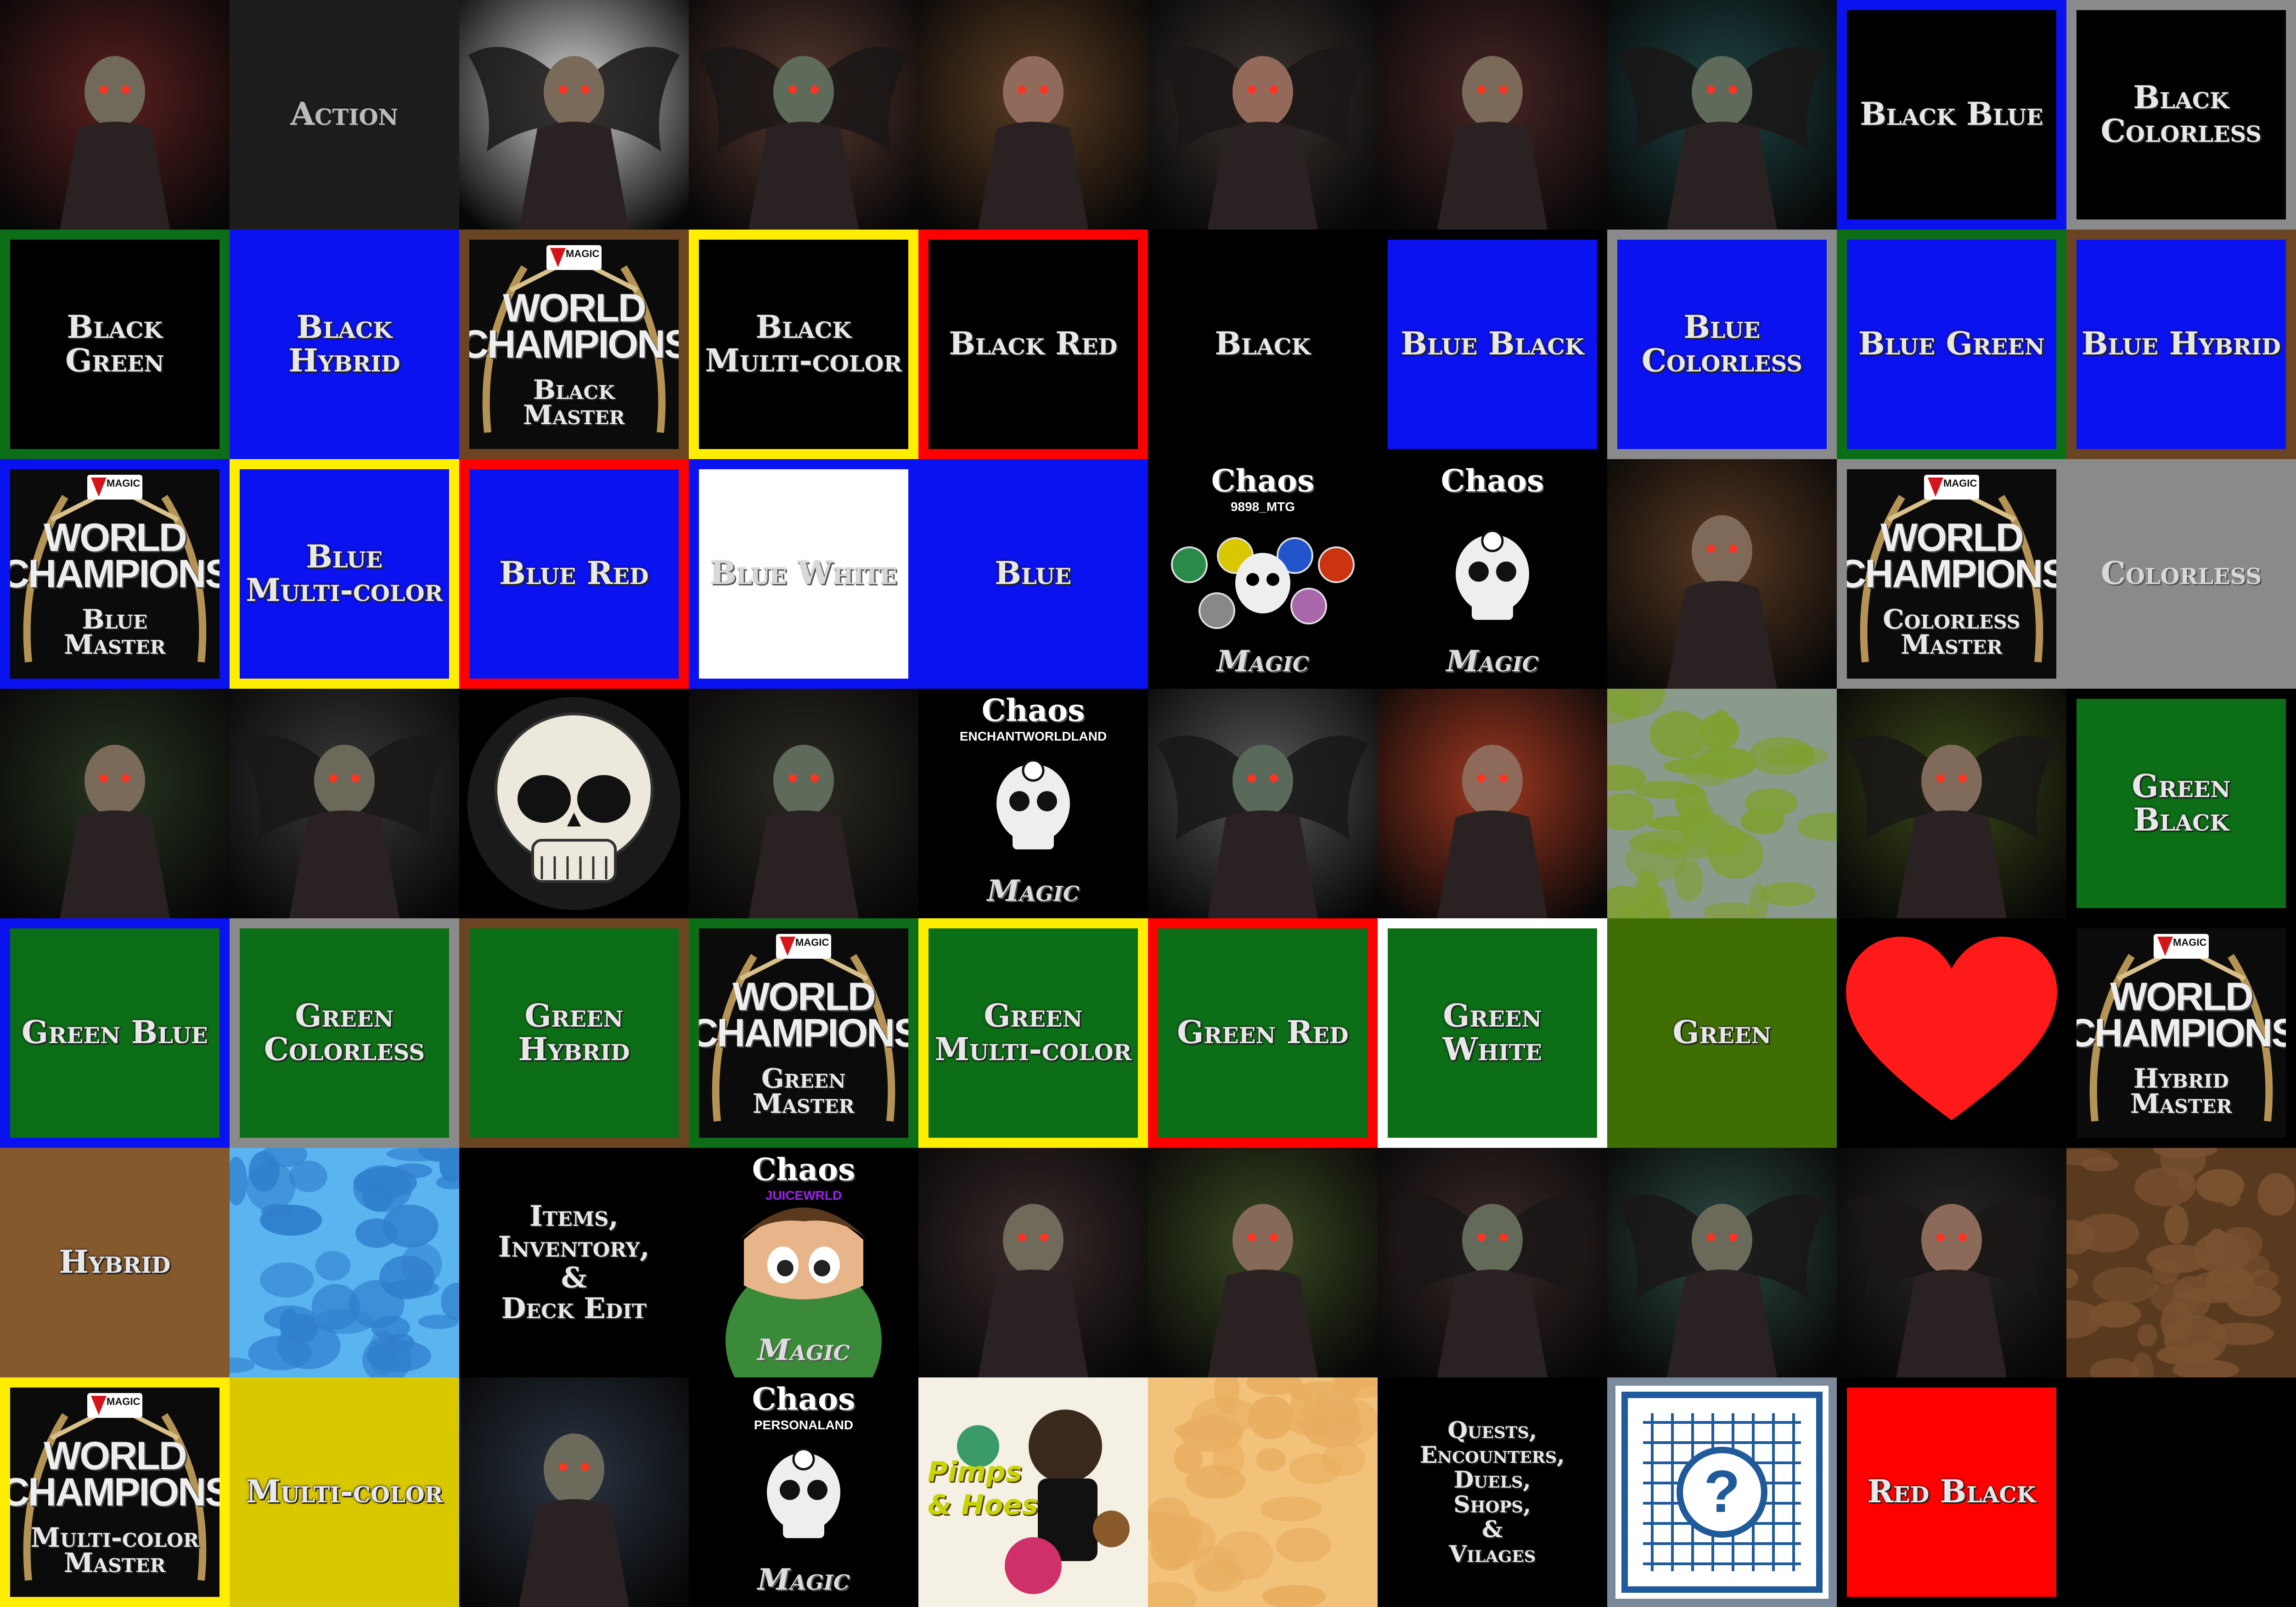  What do you see at coordinates (1033, 344) in the screenshot?
I see `tile-black-red: Black Red` at bounding box center [1033, 344].